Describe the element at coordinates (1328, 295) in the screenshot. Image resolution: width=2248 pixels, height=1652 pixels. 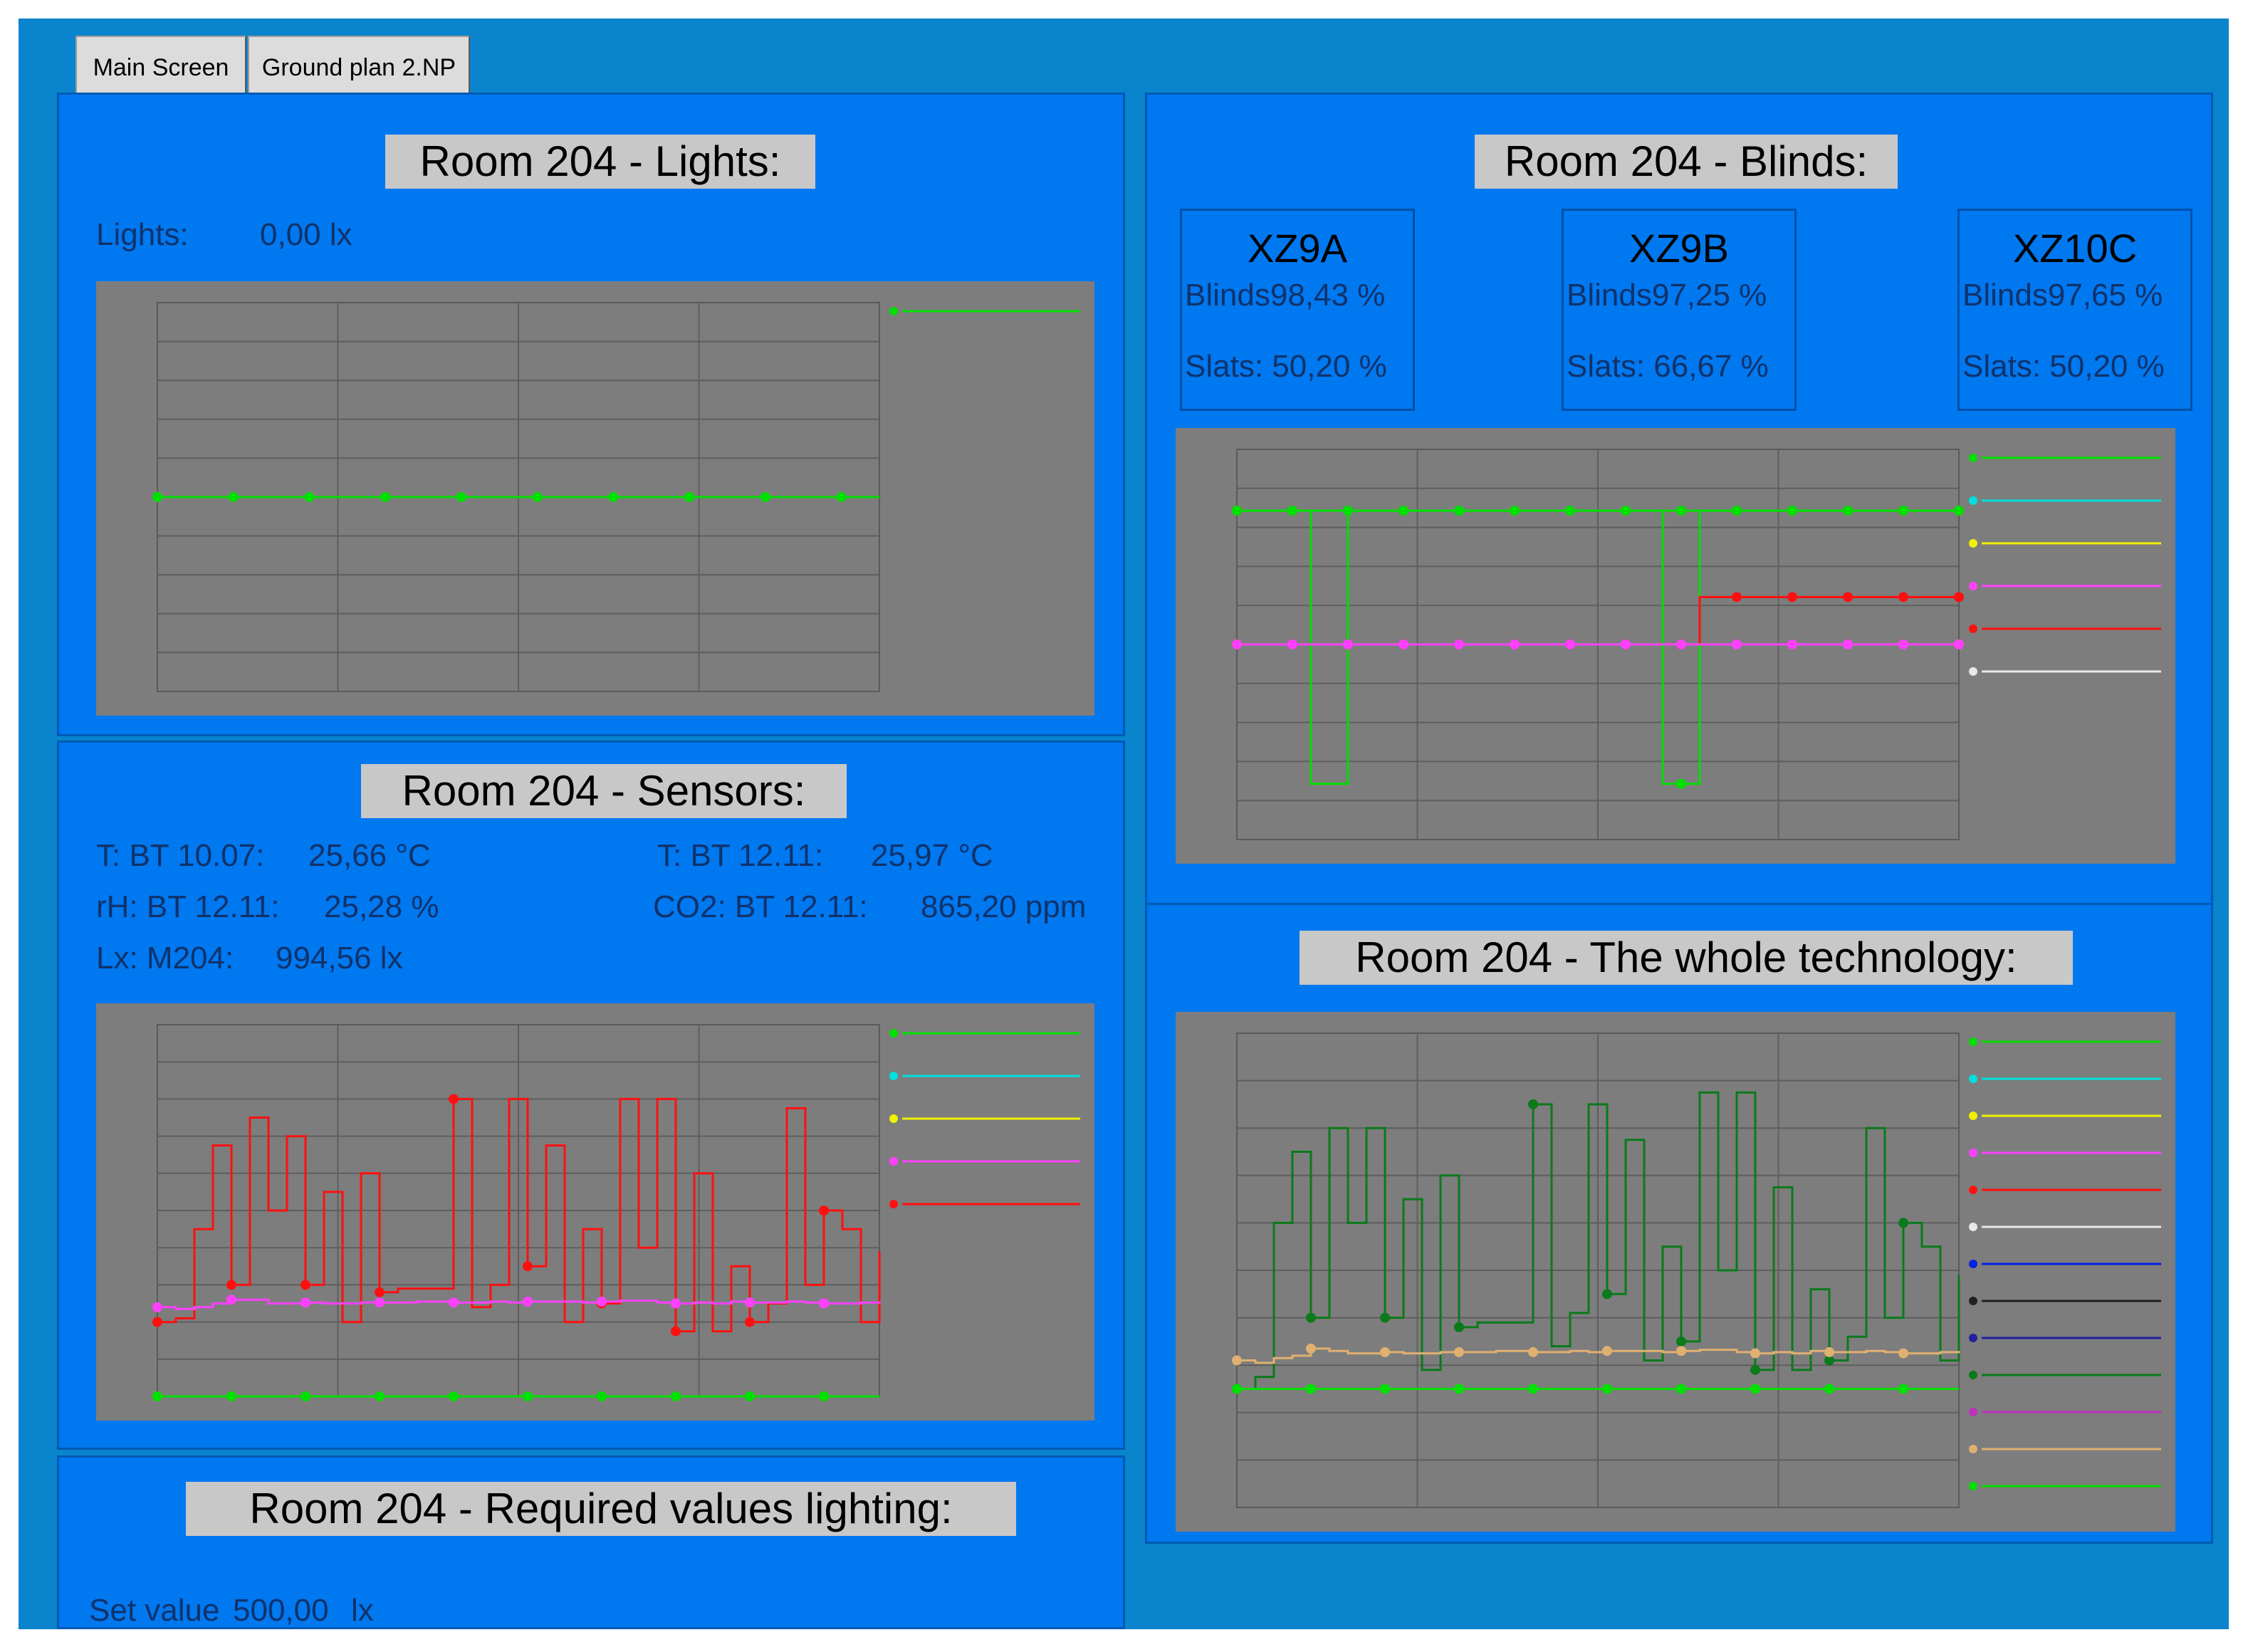
I see `blinds-value: 98,43 %` at that location.